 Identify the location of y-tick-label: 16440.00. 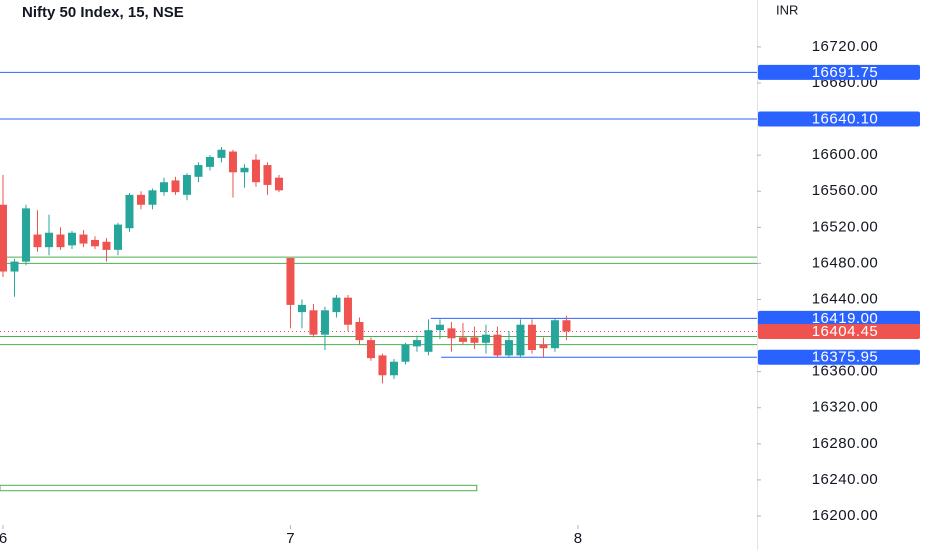
(845, 298).